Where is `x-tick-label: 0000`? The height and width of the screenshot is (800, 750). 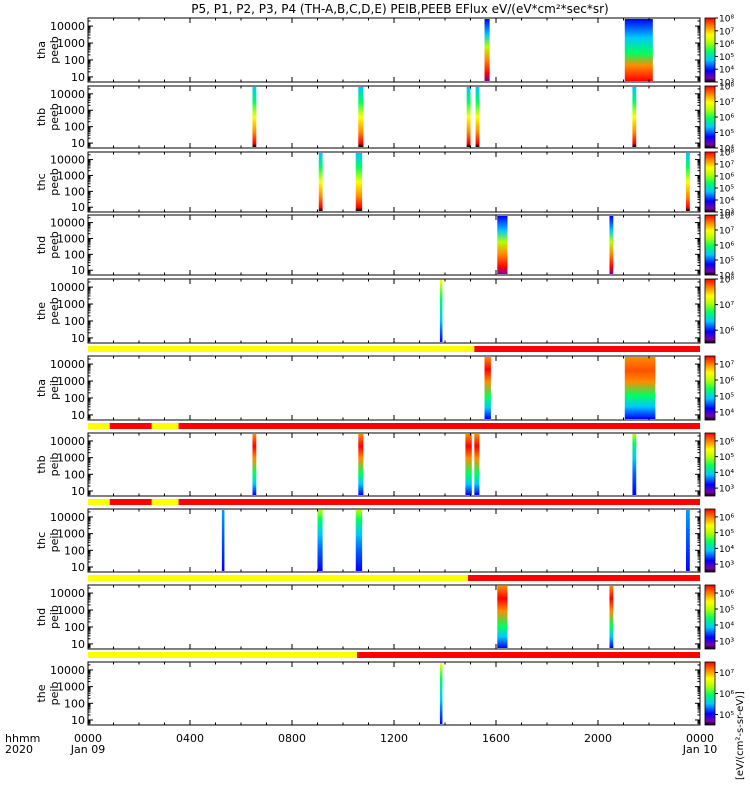 x-tick-label: 0000 is located at coordinates (88, 738).